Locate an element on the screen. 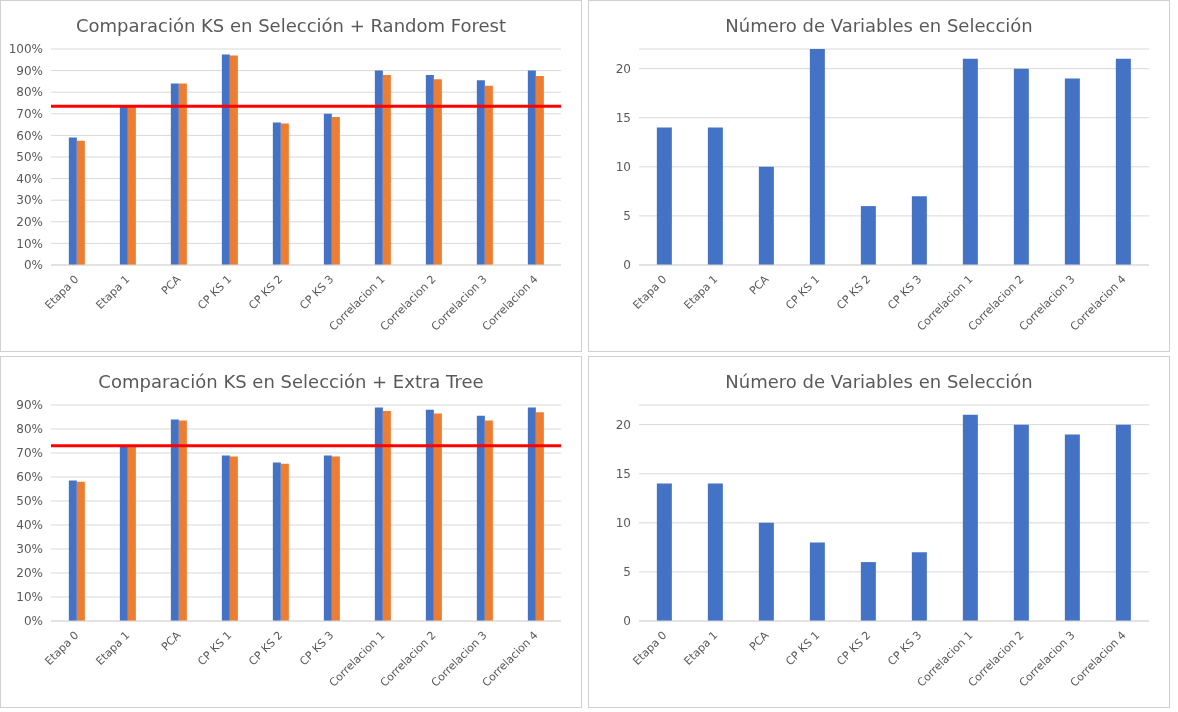 Image resolution: width=1178 pixels, height=712 pixels. y-tick-label: 20 is located at coordinates (623, 424).